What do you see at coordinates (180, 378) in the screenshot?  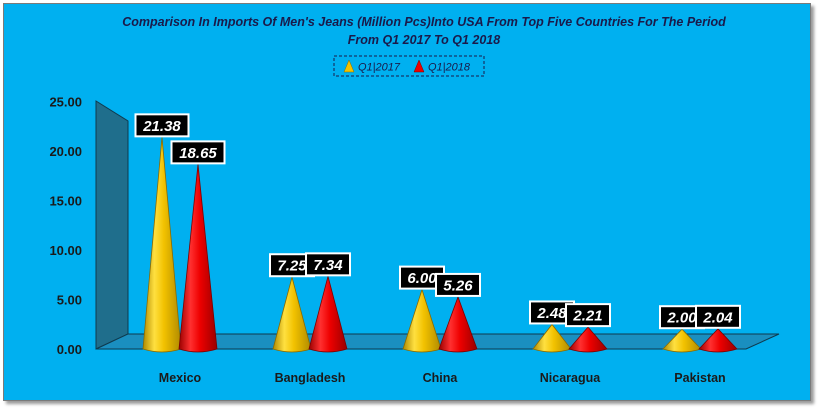 I see `x-tick-label-mexico: Mexico` at bounding box center [180, 378].